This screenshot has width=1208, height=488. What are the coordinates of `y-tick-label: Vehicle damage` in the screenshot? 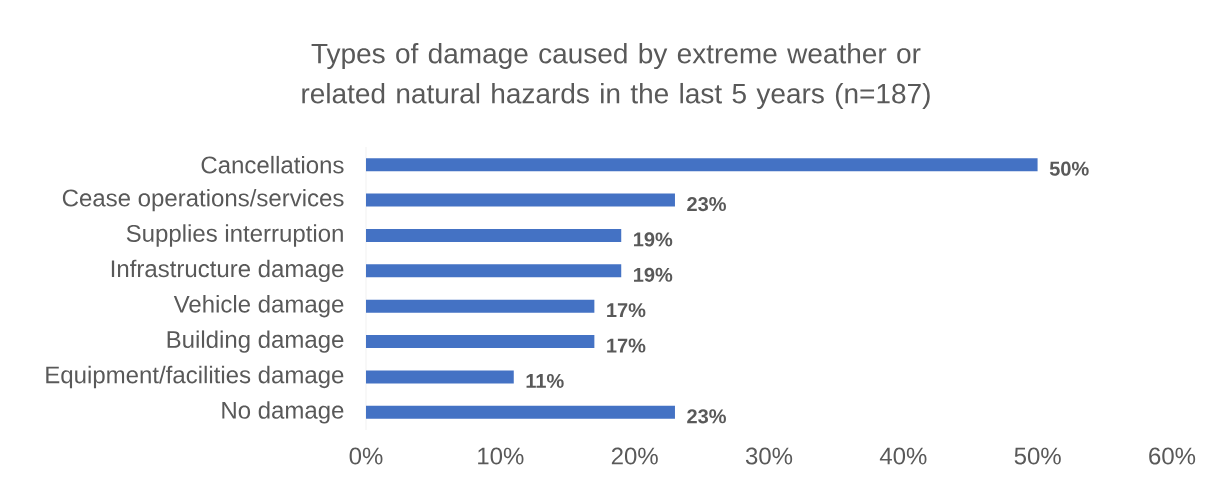 It's located at (258, 306).